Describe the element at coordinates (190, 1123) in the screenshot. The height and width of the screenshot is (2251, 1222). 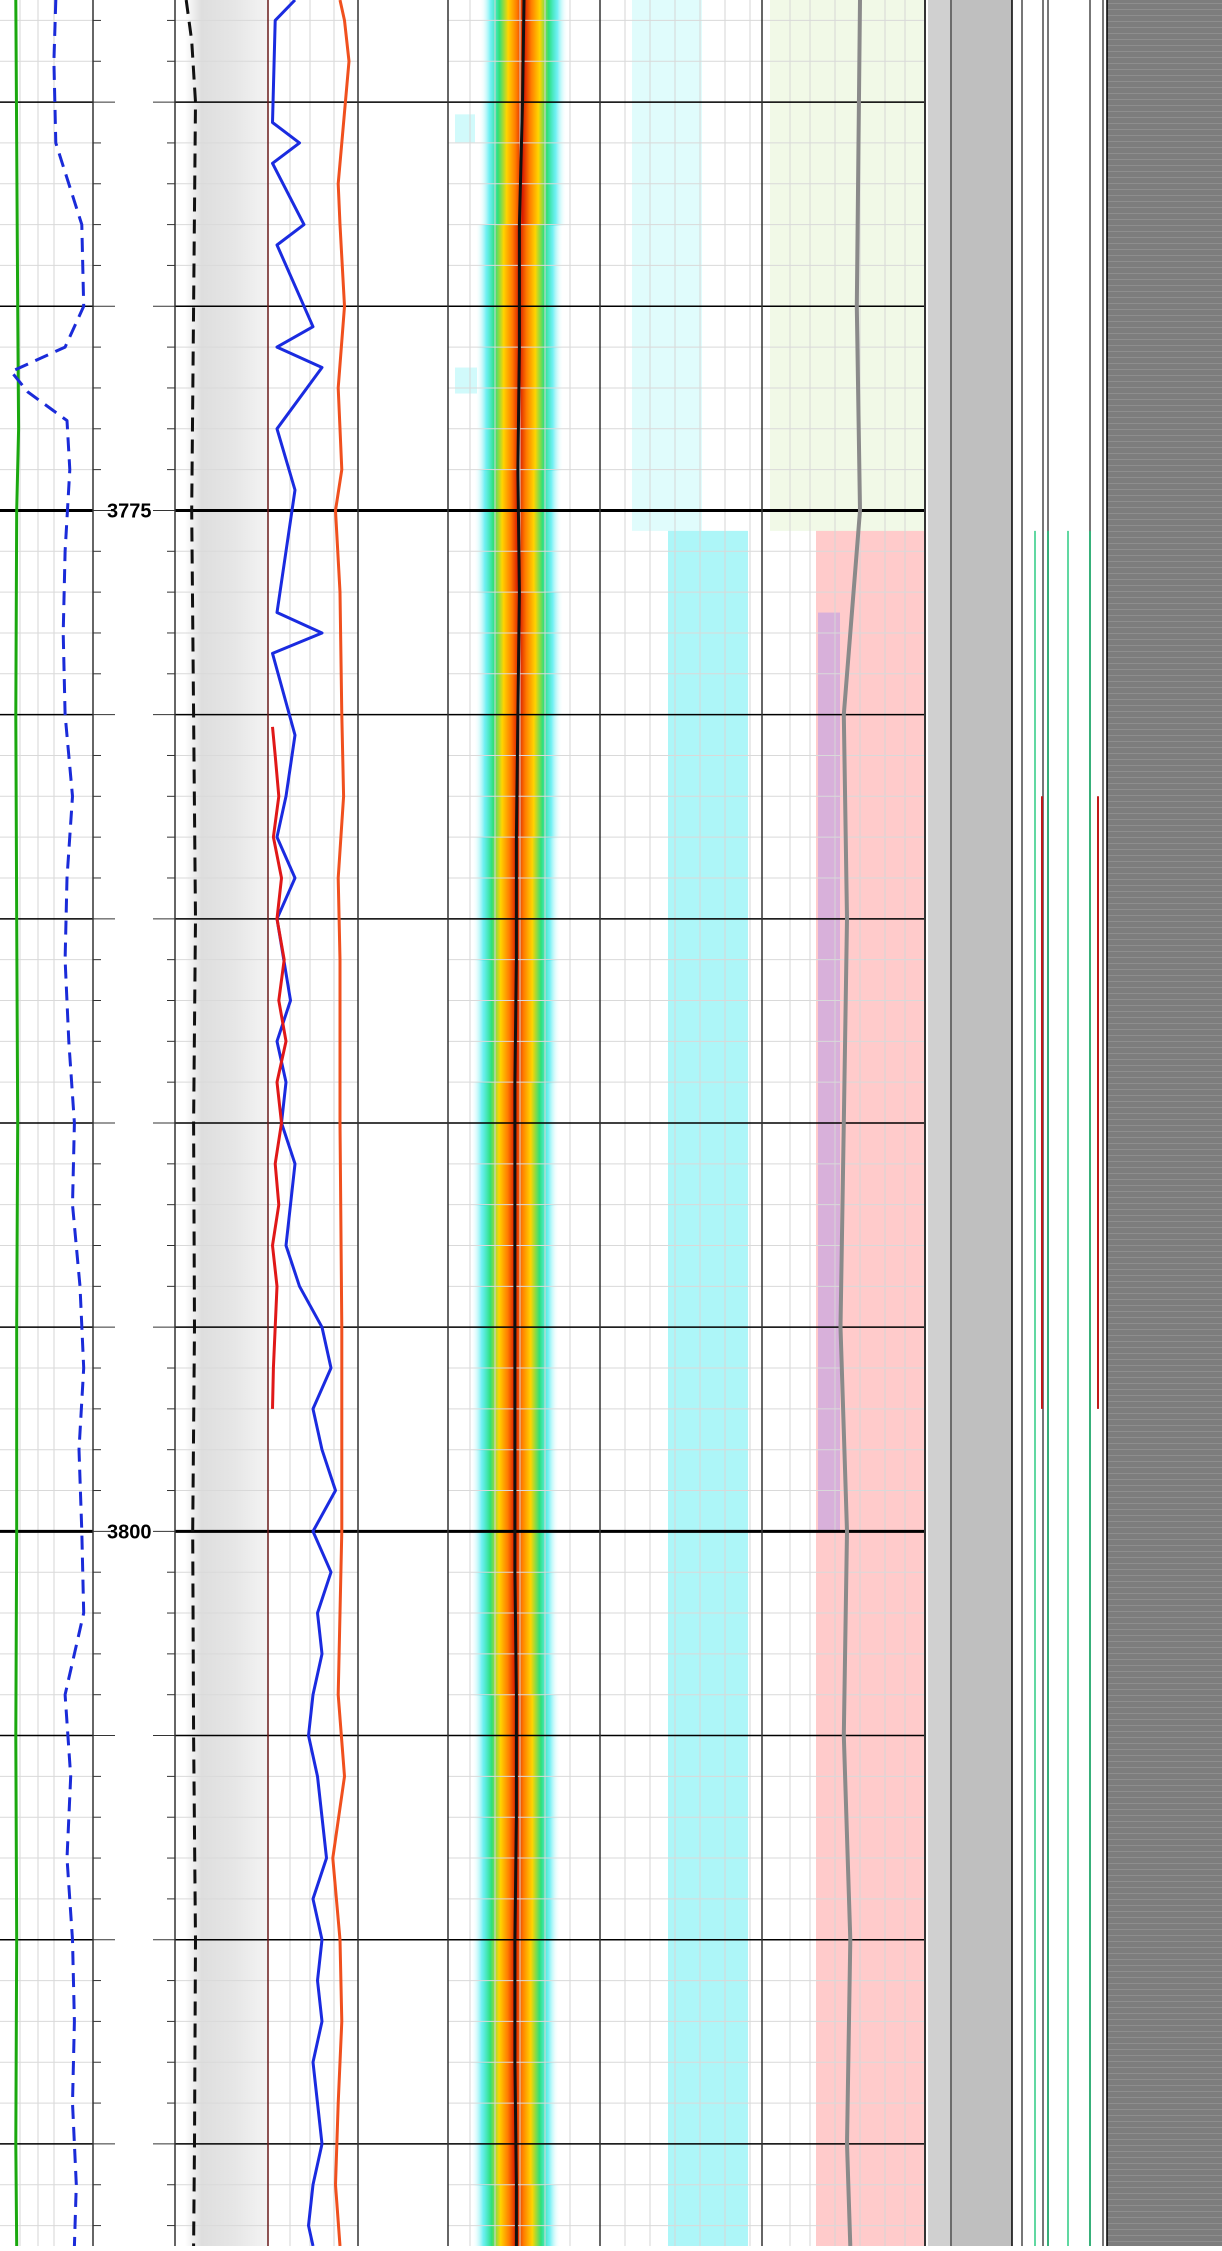
I see `track-2-caliper_dashed-curve` at that location.